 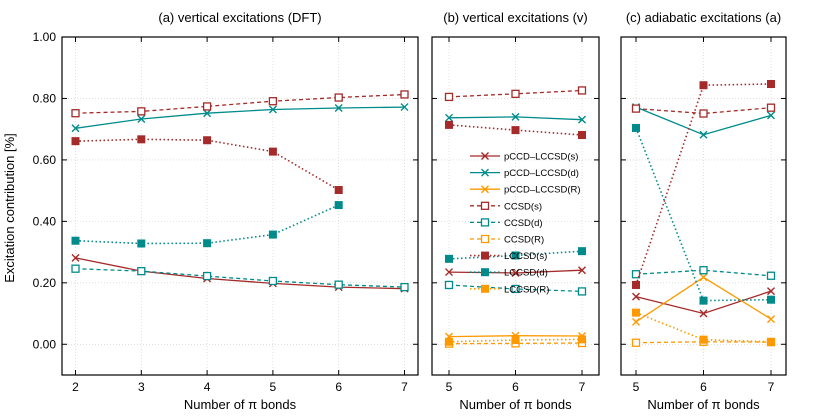 I want to click on series-pccd-lccsd-d, so click(x=515, y=118).